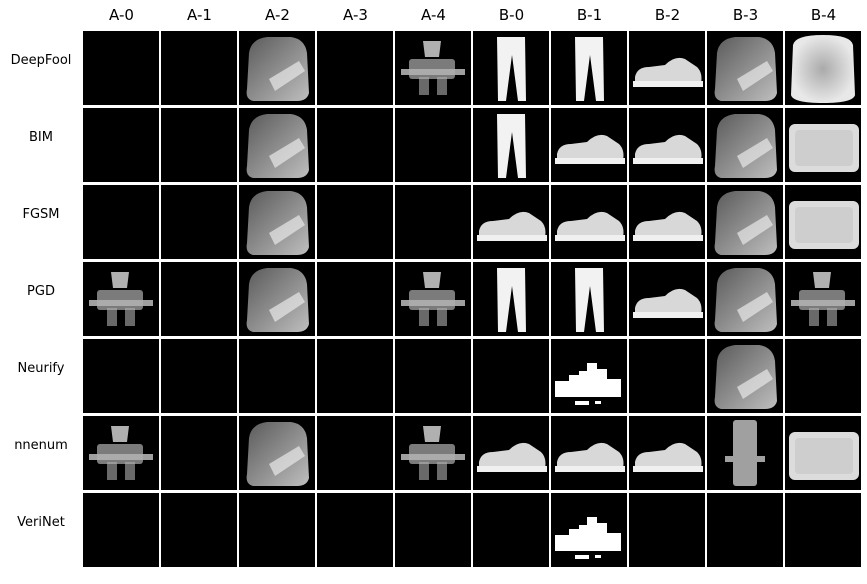  I want to click on column-label: A-2, so click(277, 15).